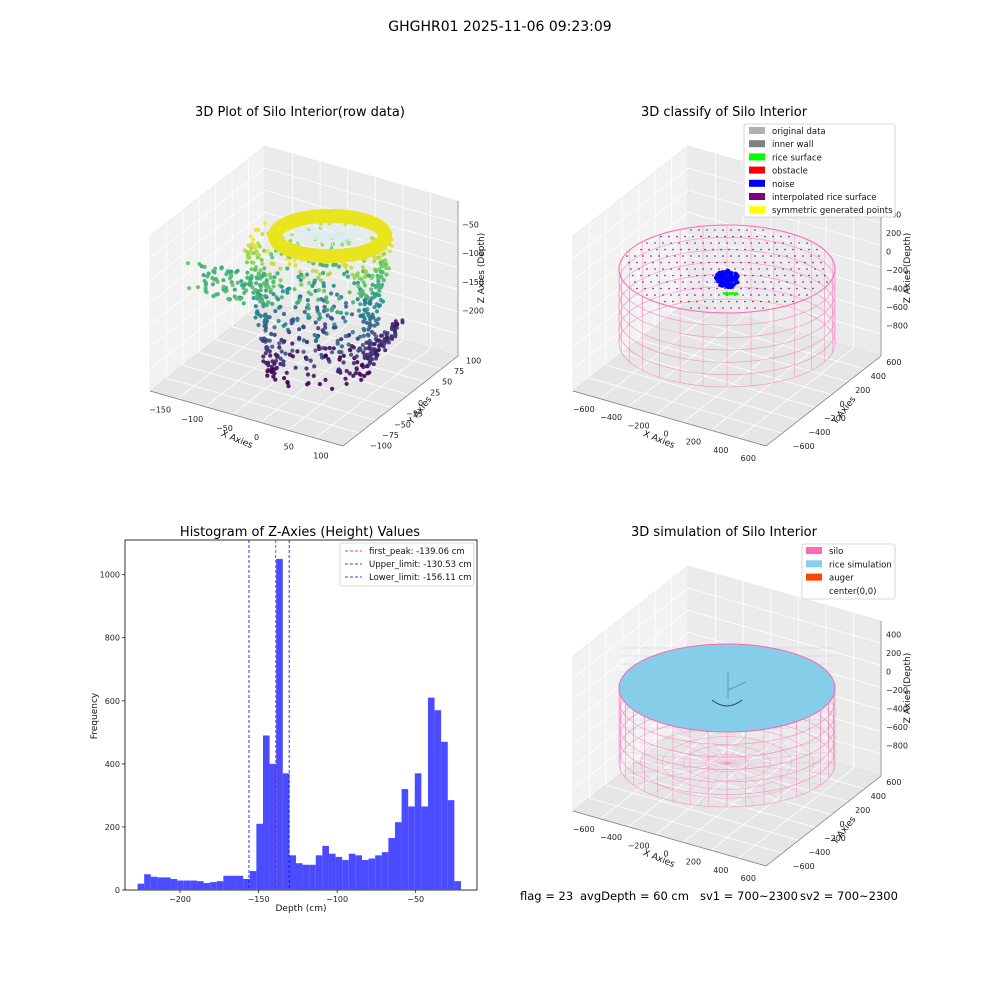 The image size is (1000, 1000). Describe the element at coordinates (824, 198) in the screenshot. I see `legend-label: interpolated rice surface` at that location.